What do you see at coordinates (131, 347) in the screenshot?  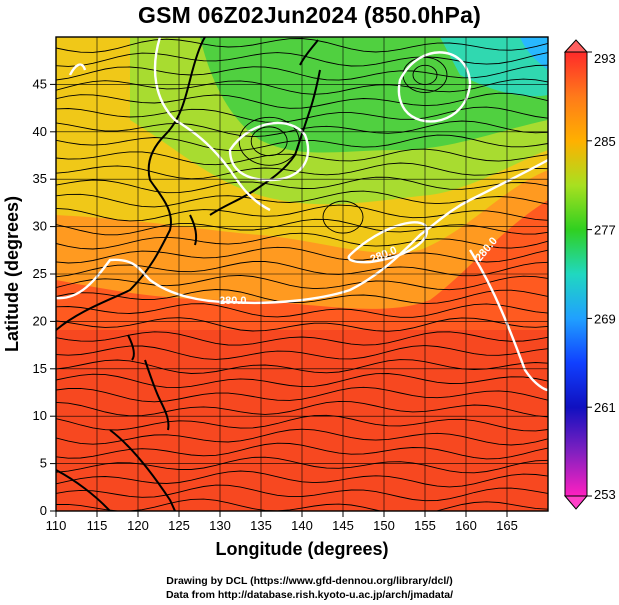 I see `coastline-taiwan` at bounding box center [131, 347].